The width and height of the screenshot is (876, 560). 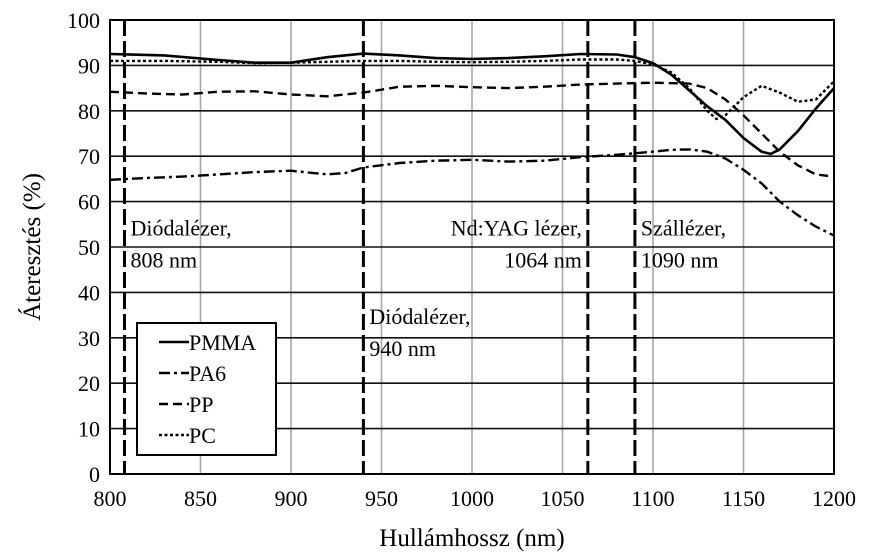 What do you see at coordinates (89, 65) in the screenshot?
I see `y-tick-label: 90` at bounding box center [89, 65].